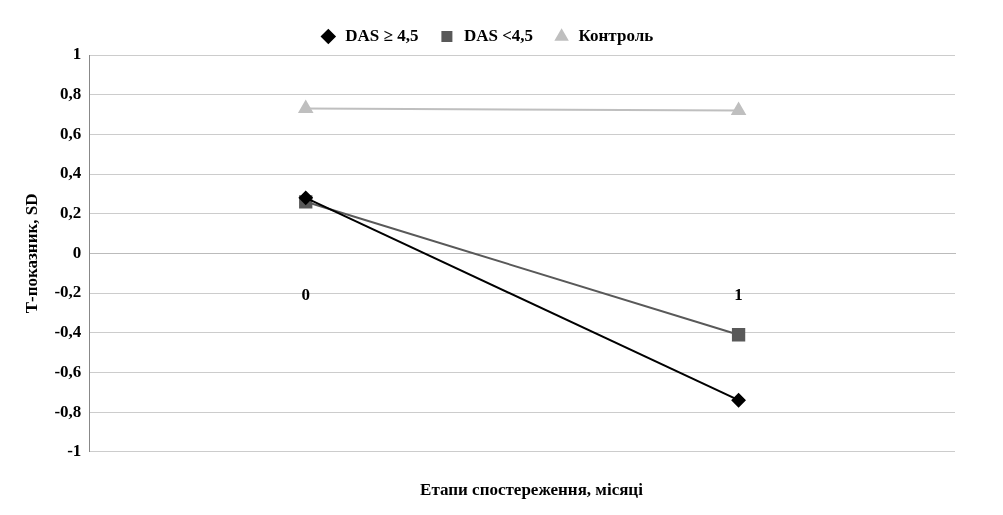 The width and height of the screenshot is (1003, 515). What do you see at coordinates (68, 371) in the screenshot?
I see `y-tick-label: -0,6` at bounding box center [68, 371].